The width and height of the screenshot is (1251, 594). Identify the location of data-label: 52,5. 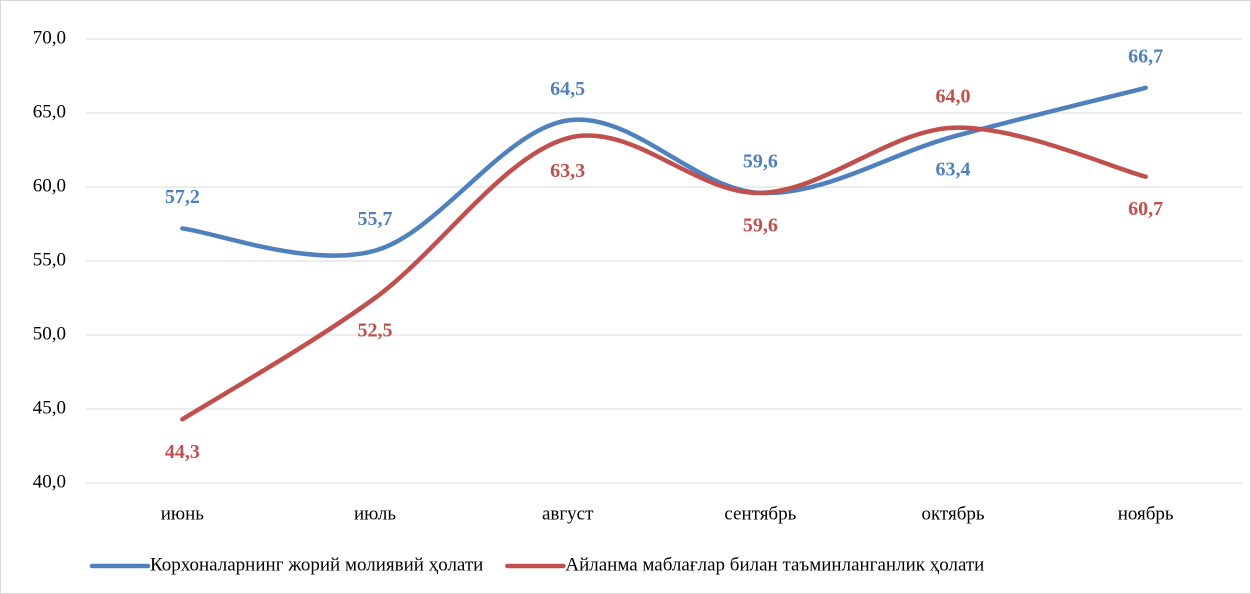
(375, 331).